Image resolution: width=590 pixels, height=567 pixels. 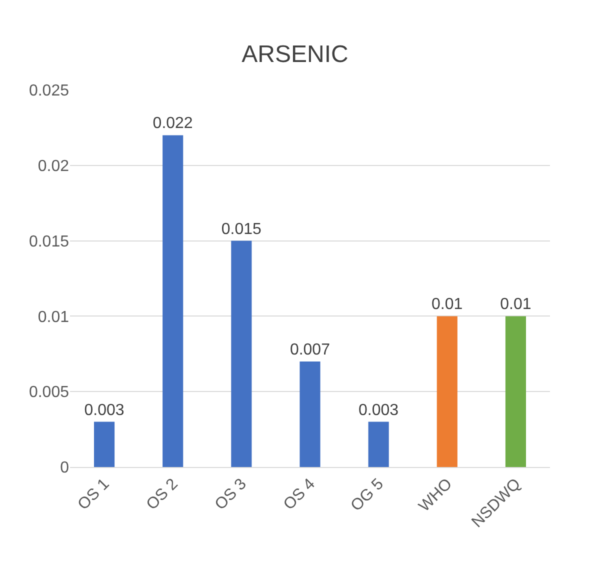 What do you see at coordinates (54, 317) in the screenshot?
I see `y-tick-label: 0.01` at bounding box center [54, 317].